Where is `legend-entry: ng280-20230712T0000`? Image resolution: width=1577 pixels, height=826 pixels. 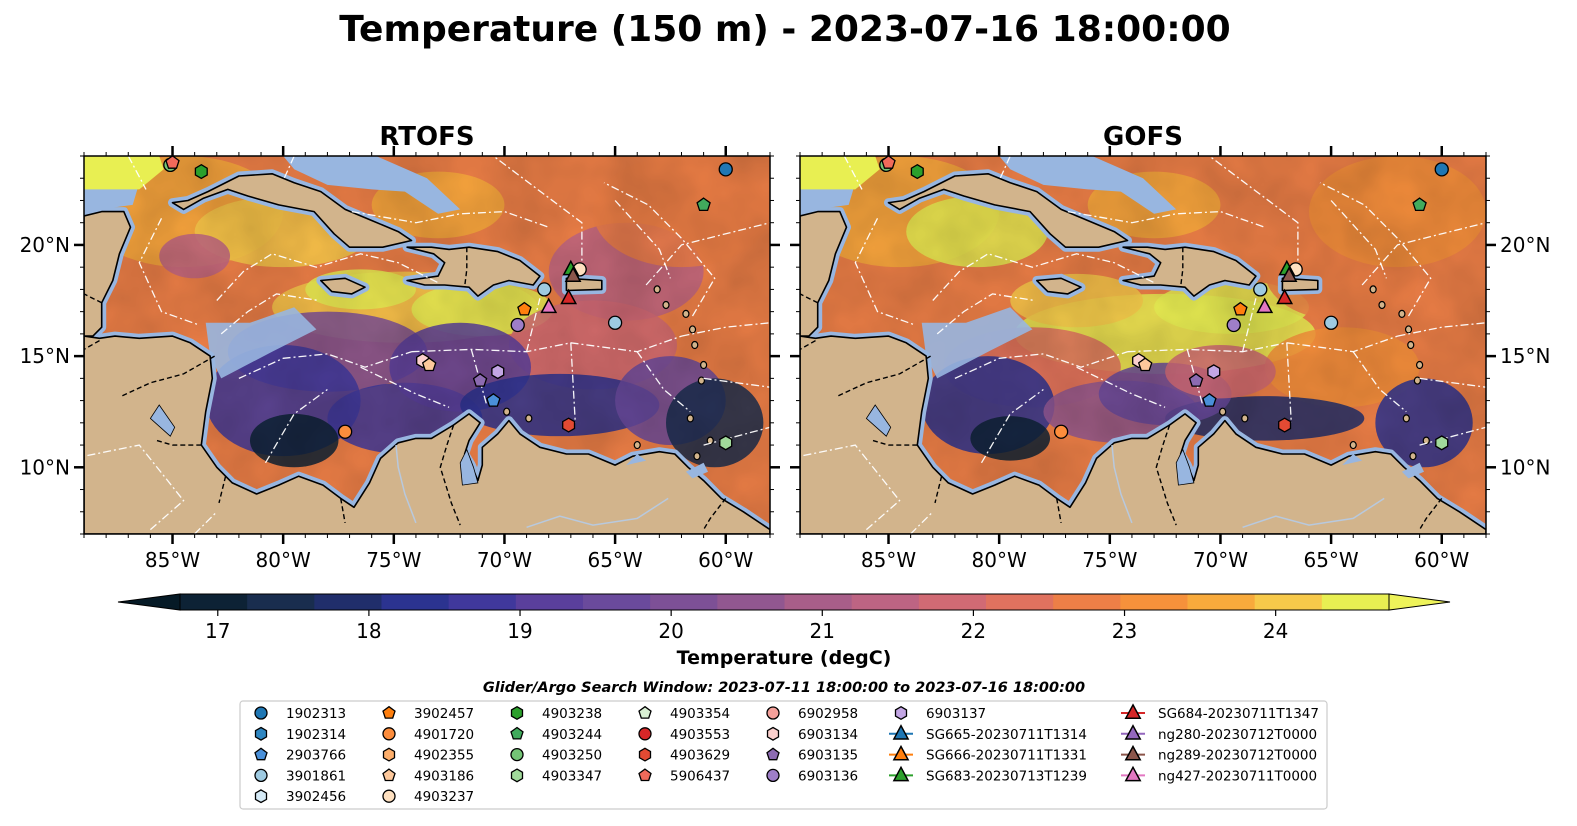 legend-entry: ng280-20230712T0000 is located at coordinates (1219, 733).